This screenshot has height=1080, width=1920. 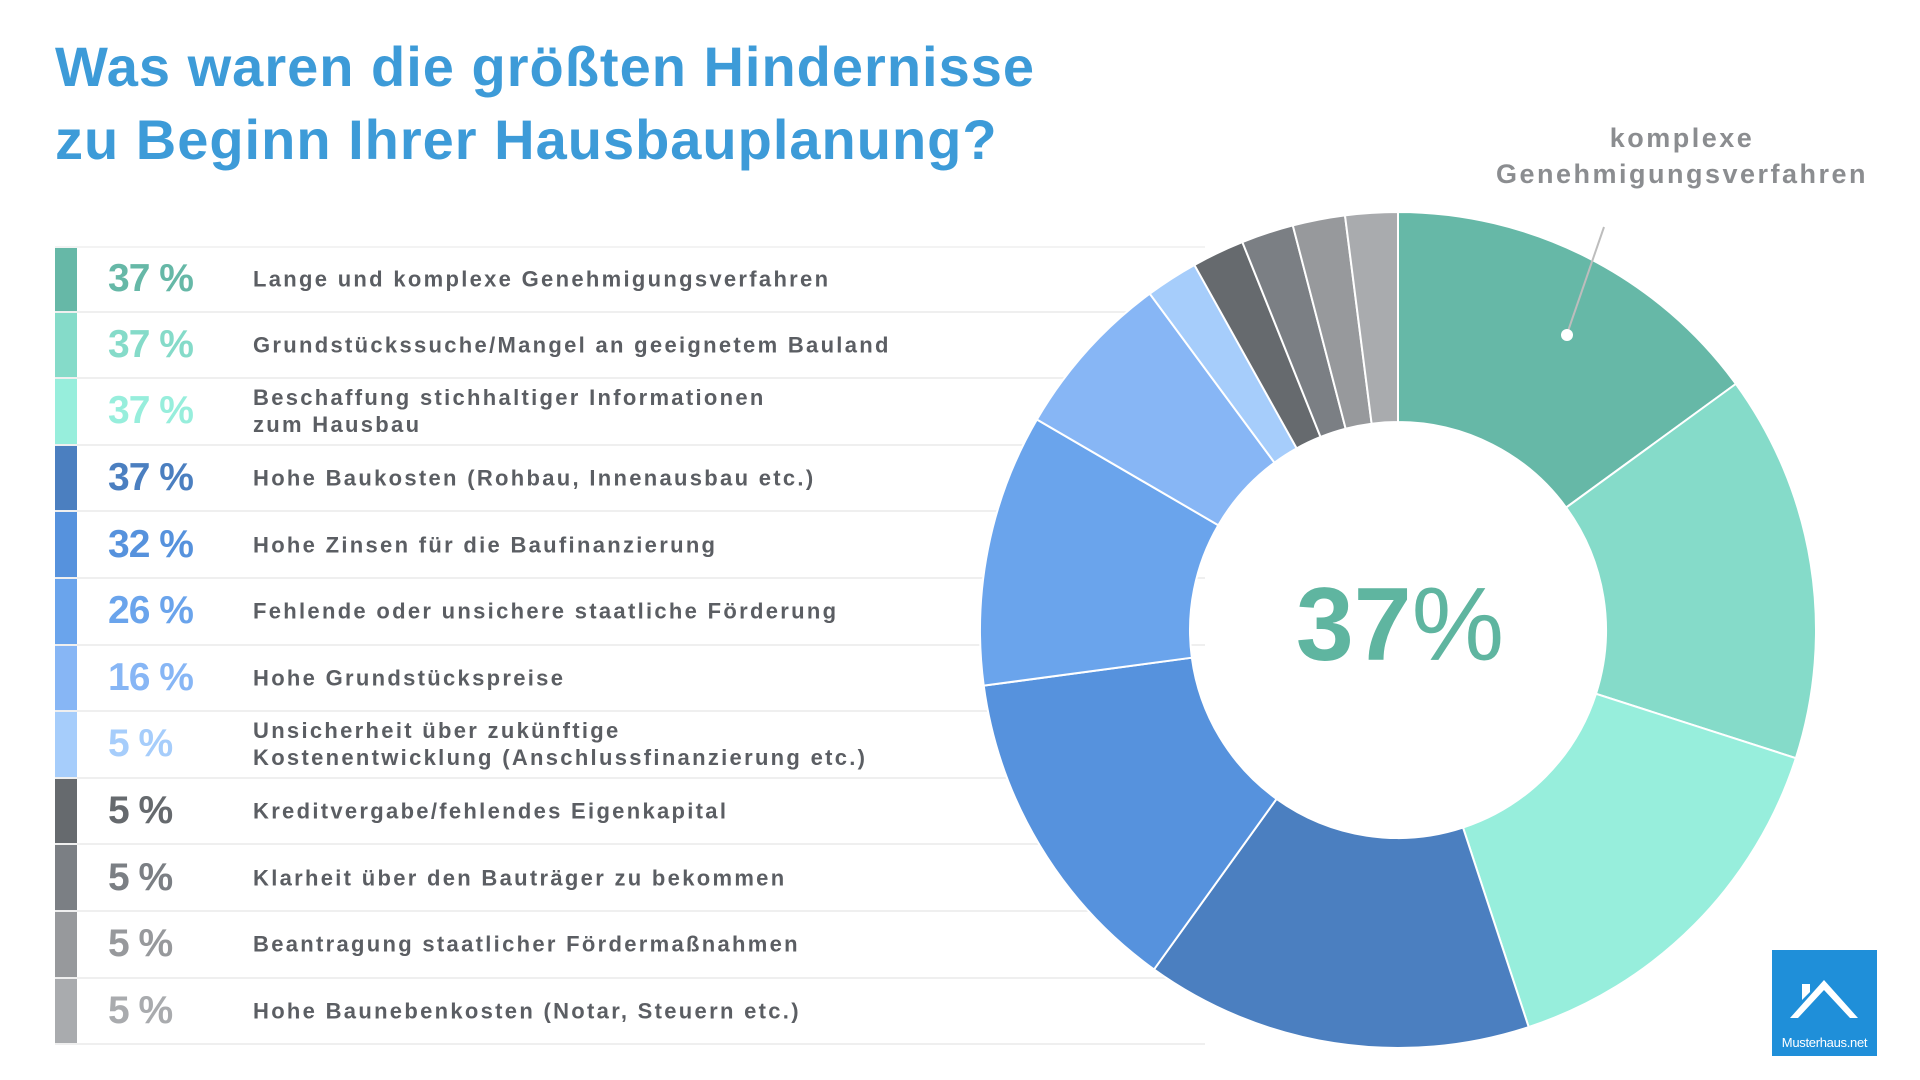 I want to click on legend-row: 32 % Hohe Zinsen für die Baufinanzierung, so click(x=630, y=545).